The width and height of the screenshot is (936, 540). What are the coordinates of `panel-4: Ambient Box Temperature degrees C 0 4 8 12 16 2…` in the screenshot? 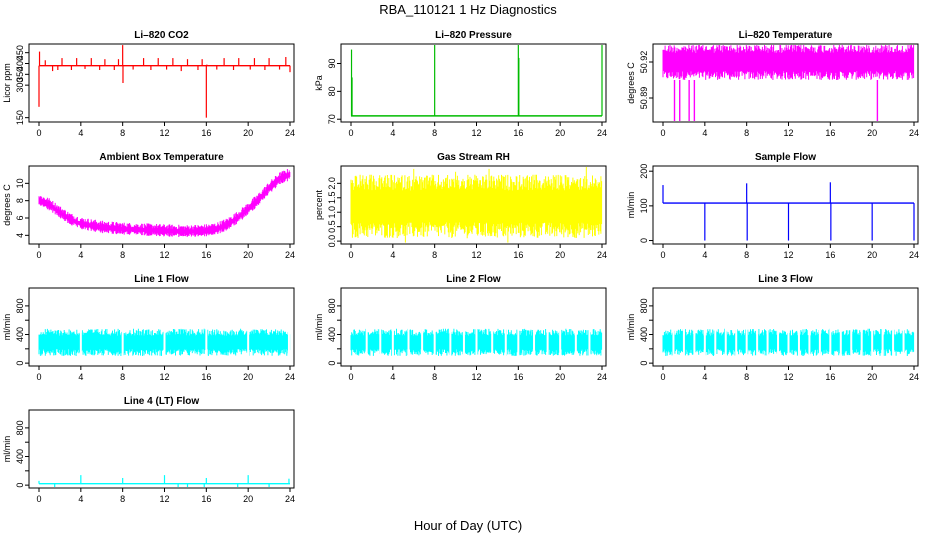 It's located at (148, 206).